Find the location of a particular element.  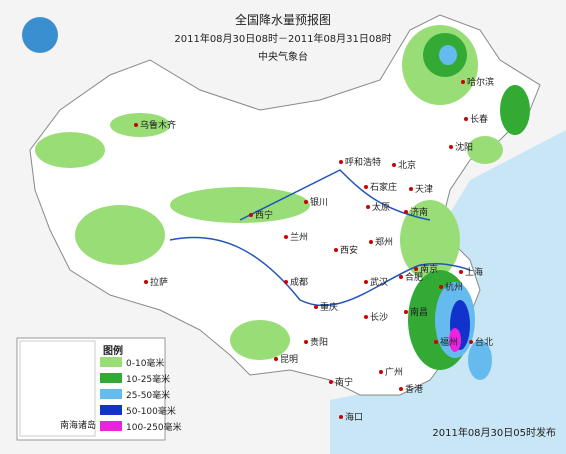

city-label: 兰州 is located at coordinates (299, 237).